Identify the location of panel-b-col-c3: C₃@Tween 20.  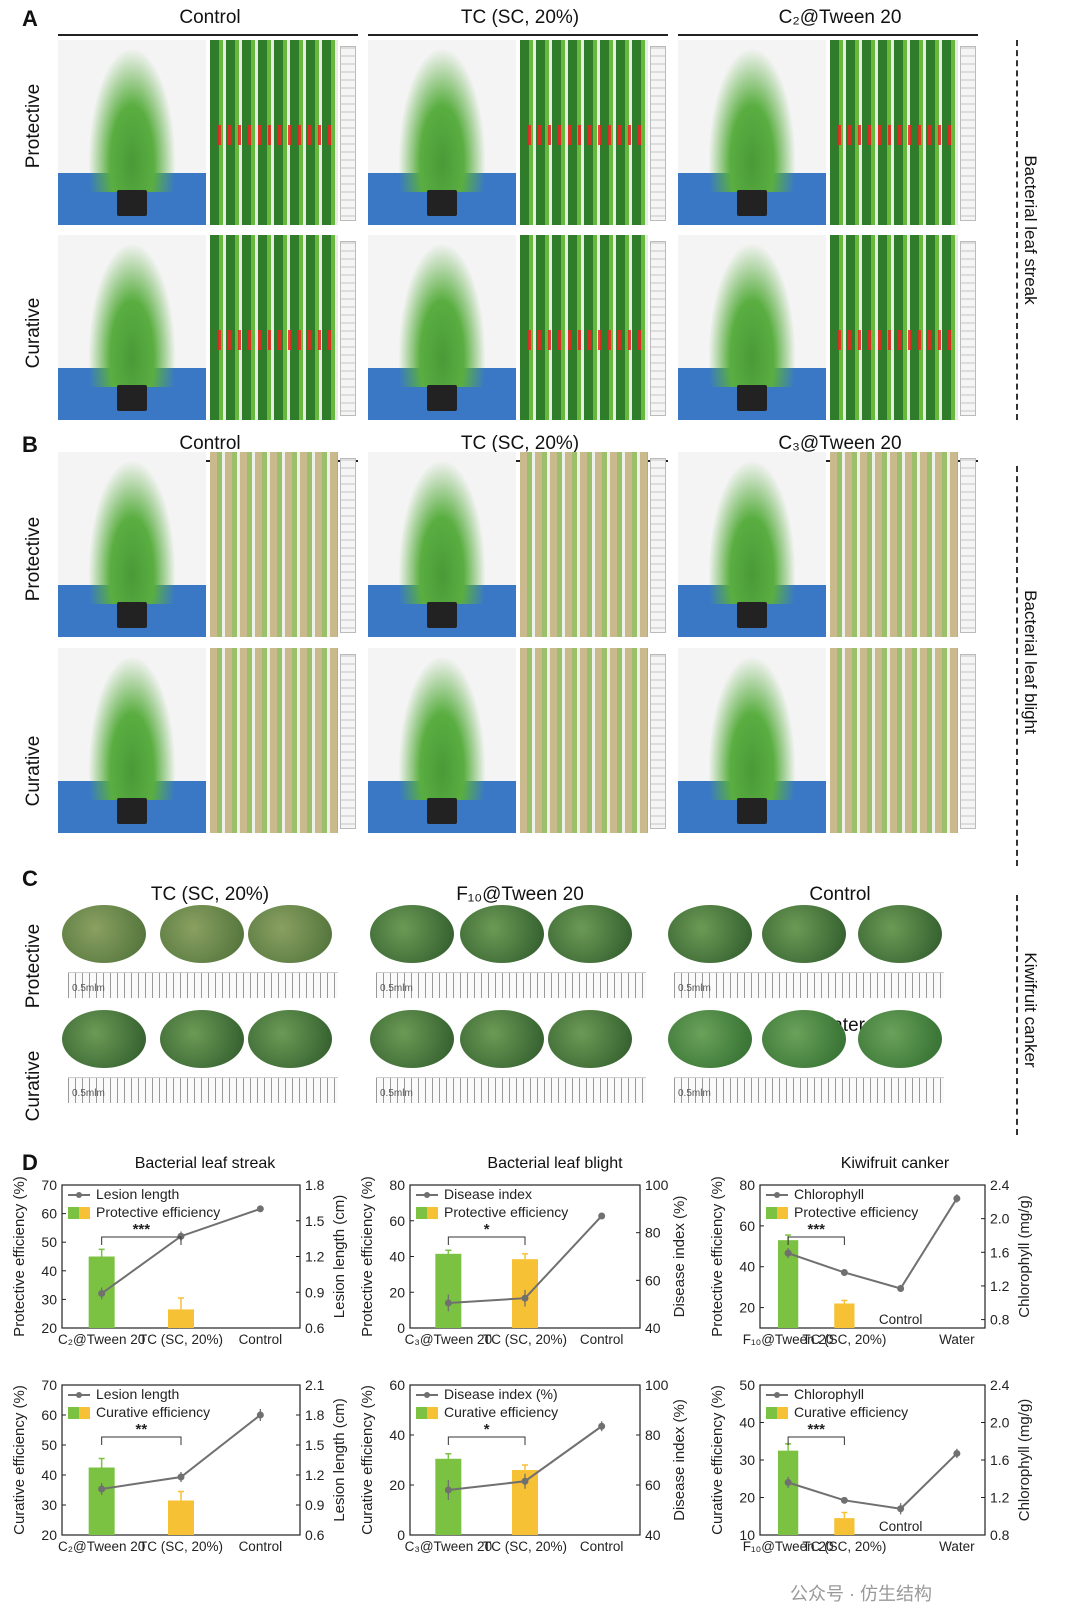
(840, 443).